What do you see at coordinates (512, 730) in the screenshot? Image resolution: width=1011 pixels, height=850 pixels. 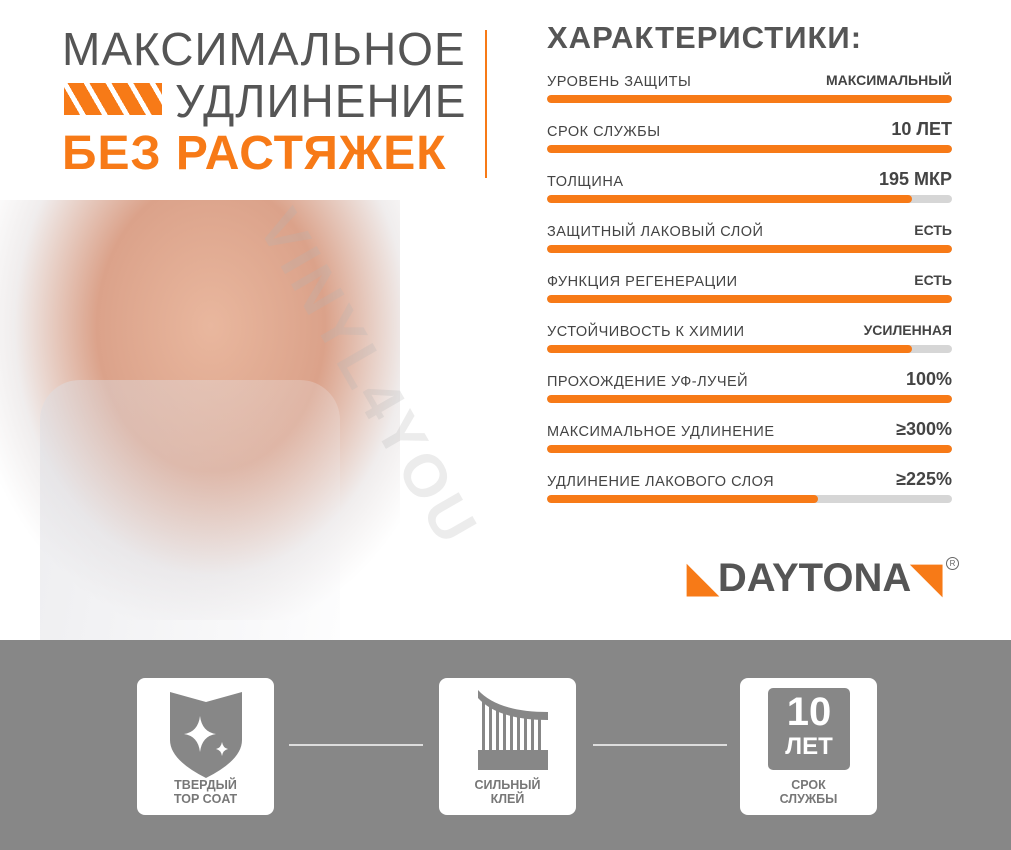 I see `adhesive-icon` at bounding box center [512, 730].